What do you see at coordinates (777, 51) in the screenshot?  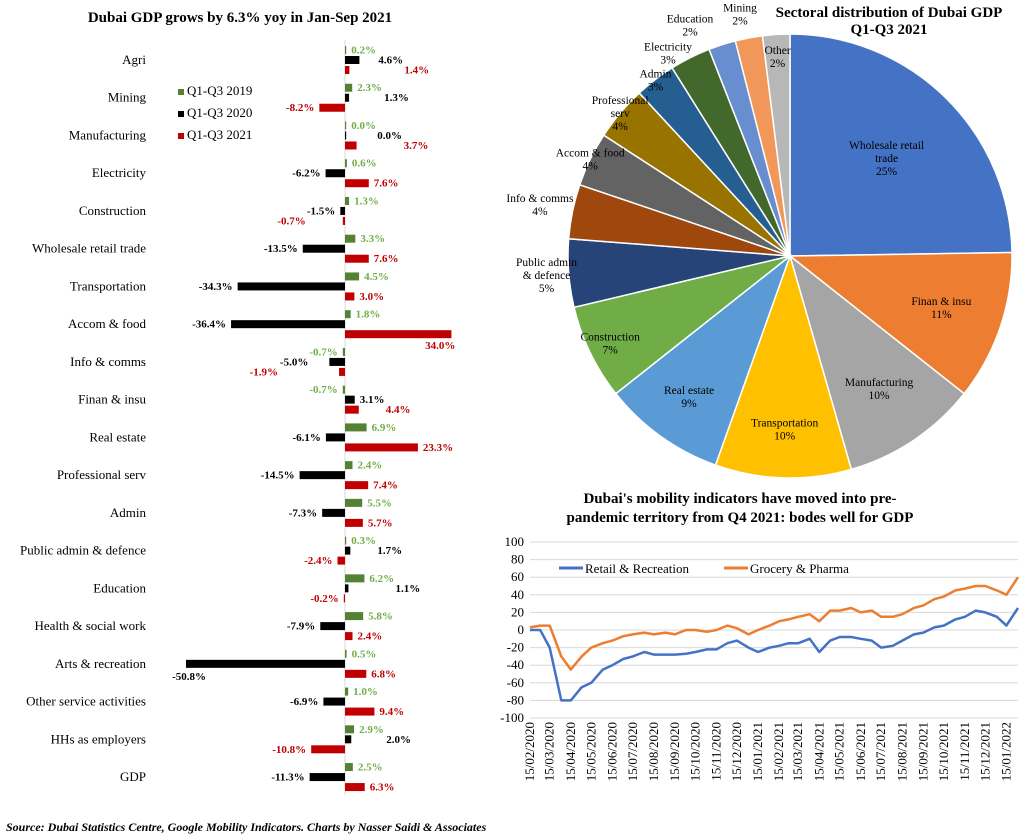 I see `slice-name: Other` at bounding box center [777, 51].